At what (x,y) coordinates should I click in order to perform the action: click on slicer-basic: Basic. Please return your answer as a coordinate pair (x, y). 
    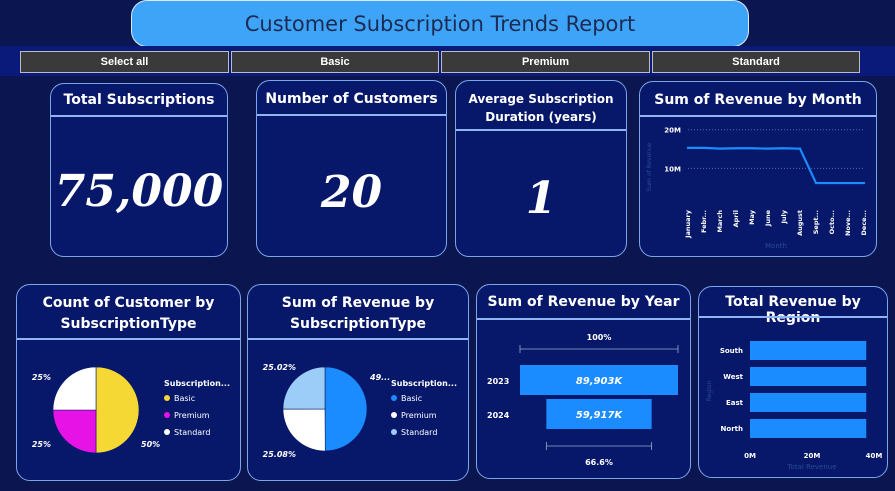
    Looking at the image, I should click on (335, 62).